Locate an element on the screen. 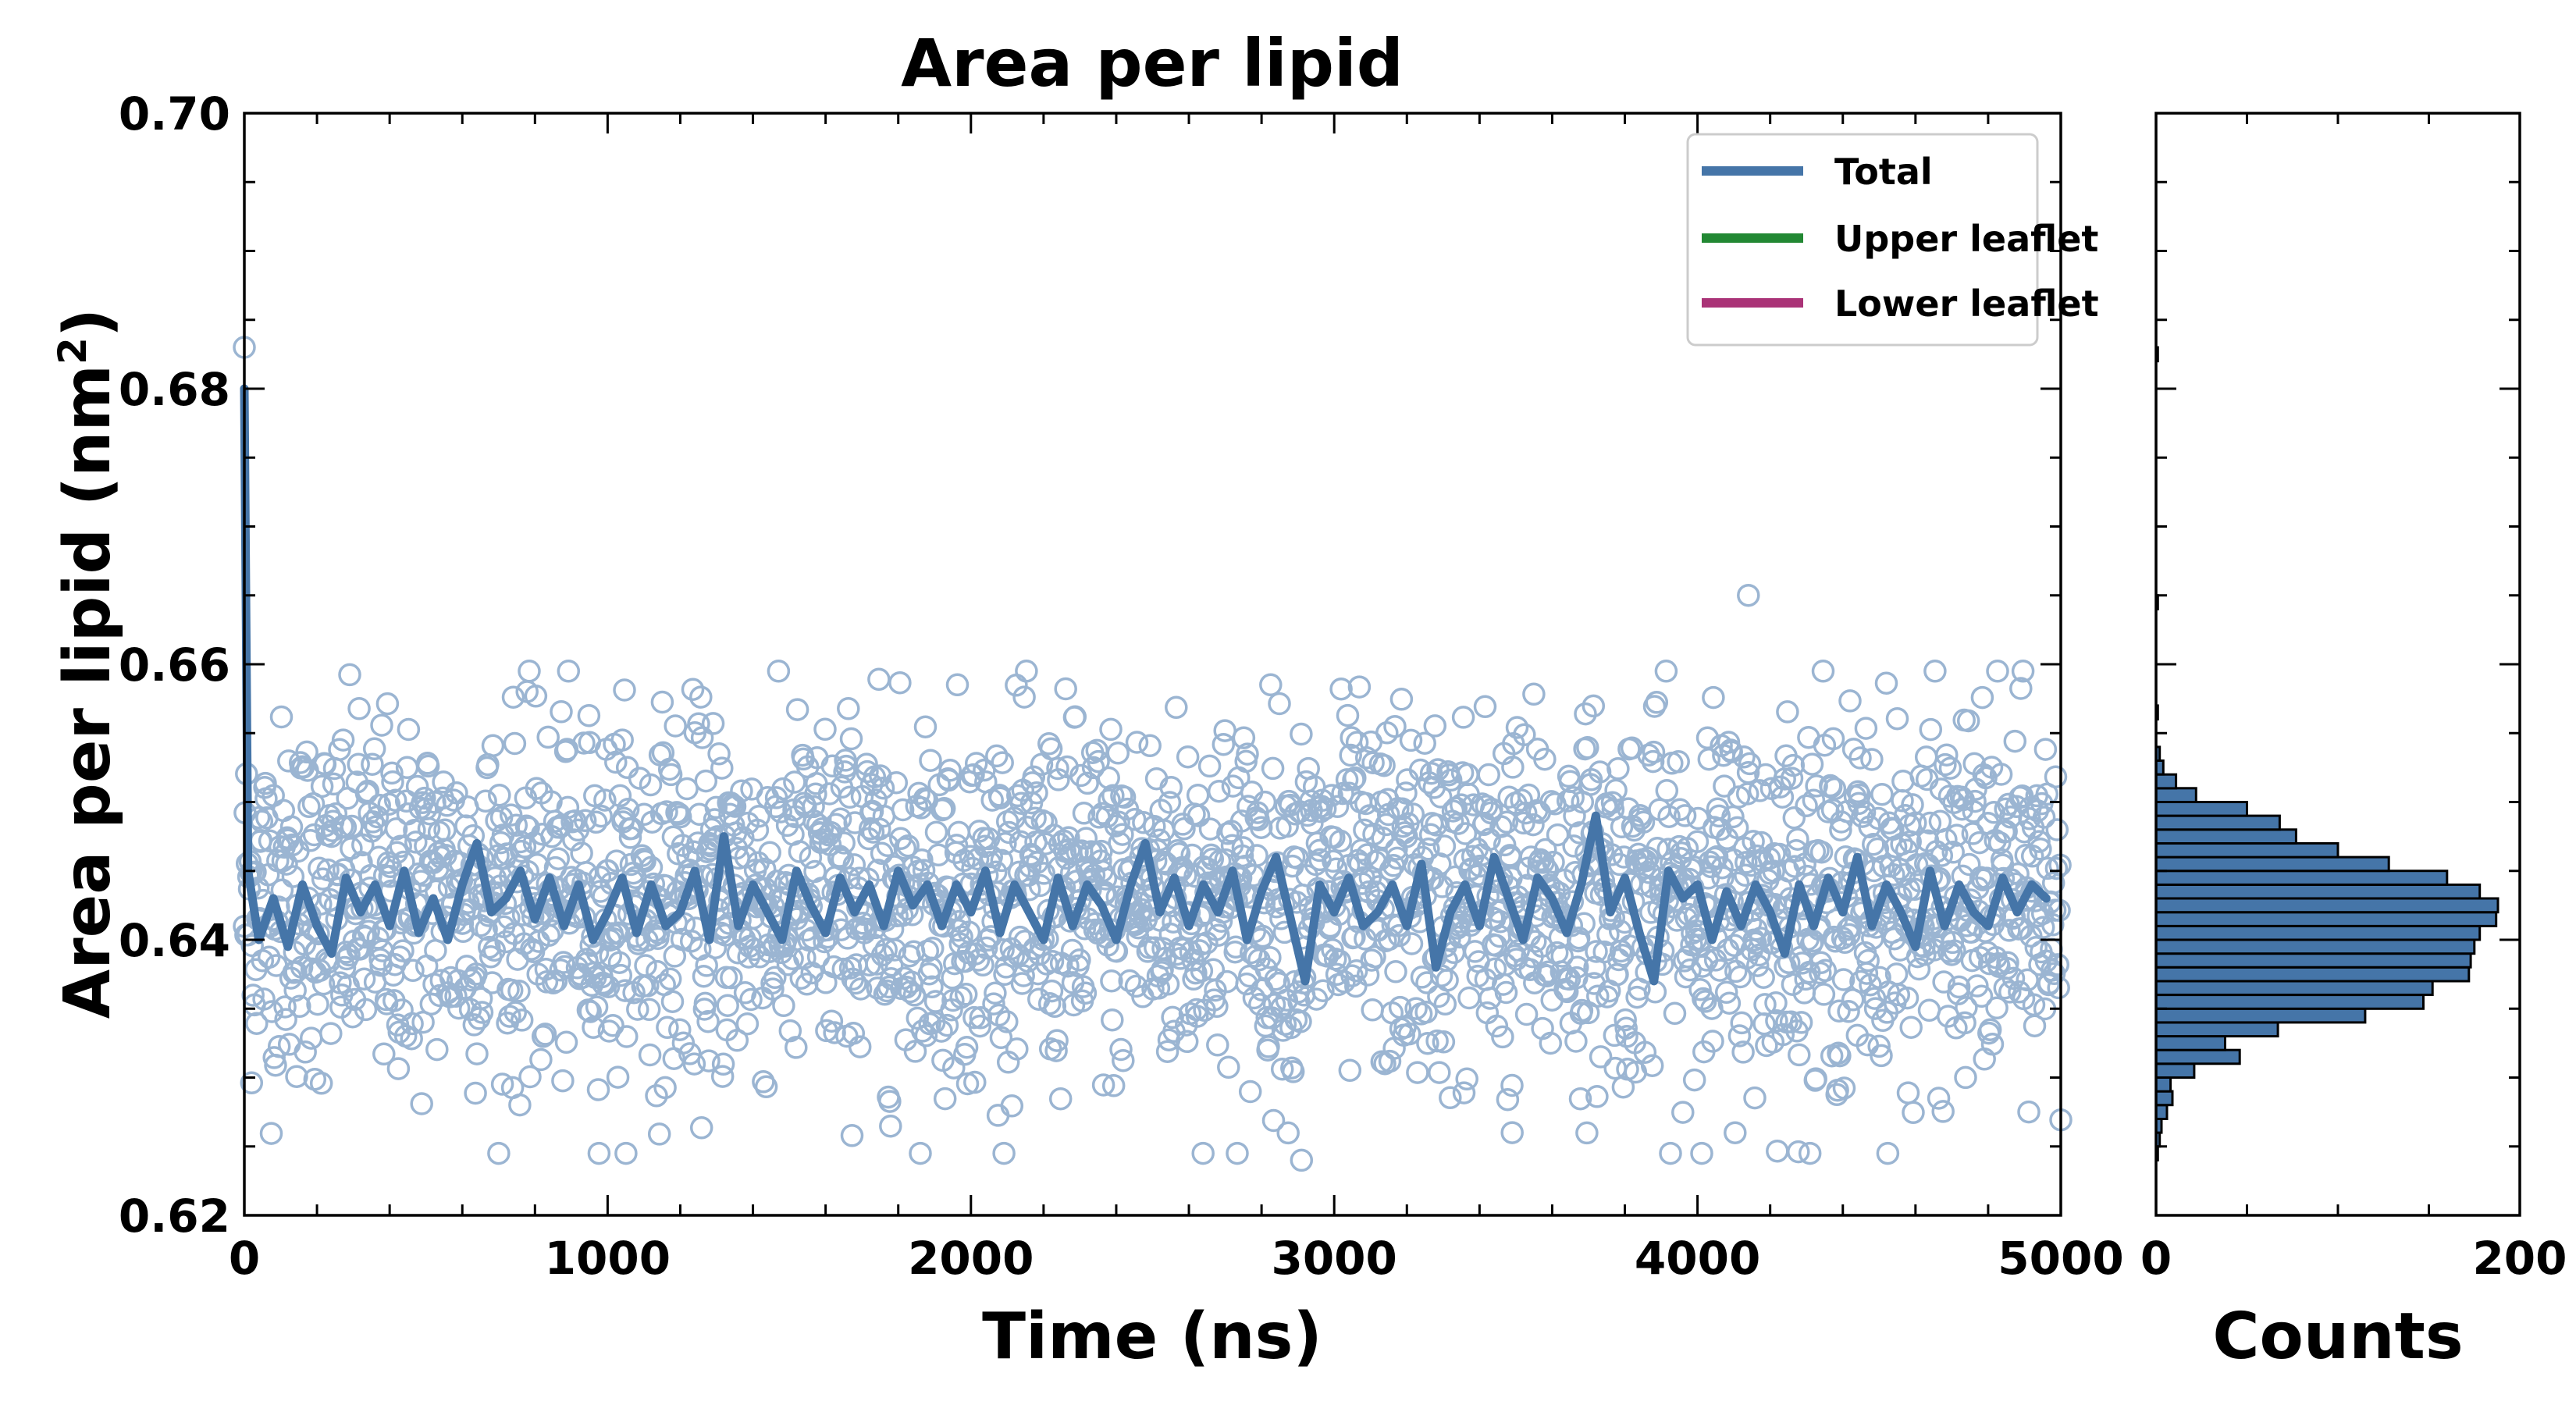 This screenshot has width=2576, height=1405. histogram-bar is located at coordinates (2161, 1112).